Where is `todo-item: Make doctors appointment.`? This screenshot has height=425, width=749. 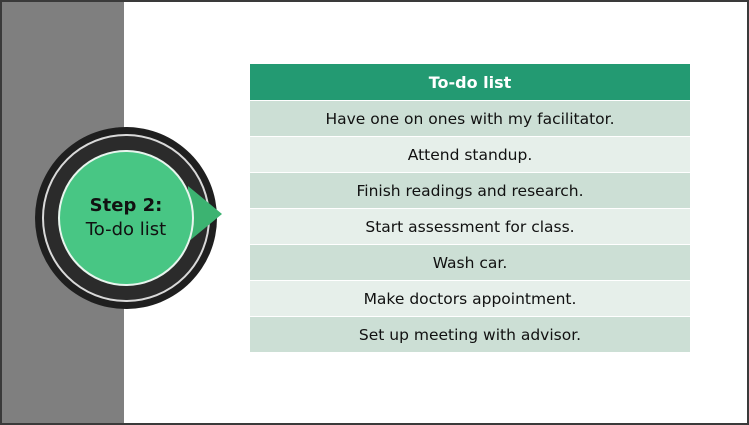 todo-item: Make doctors appointment. is located at coordinates (470, 299).